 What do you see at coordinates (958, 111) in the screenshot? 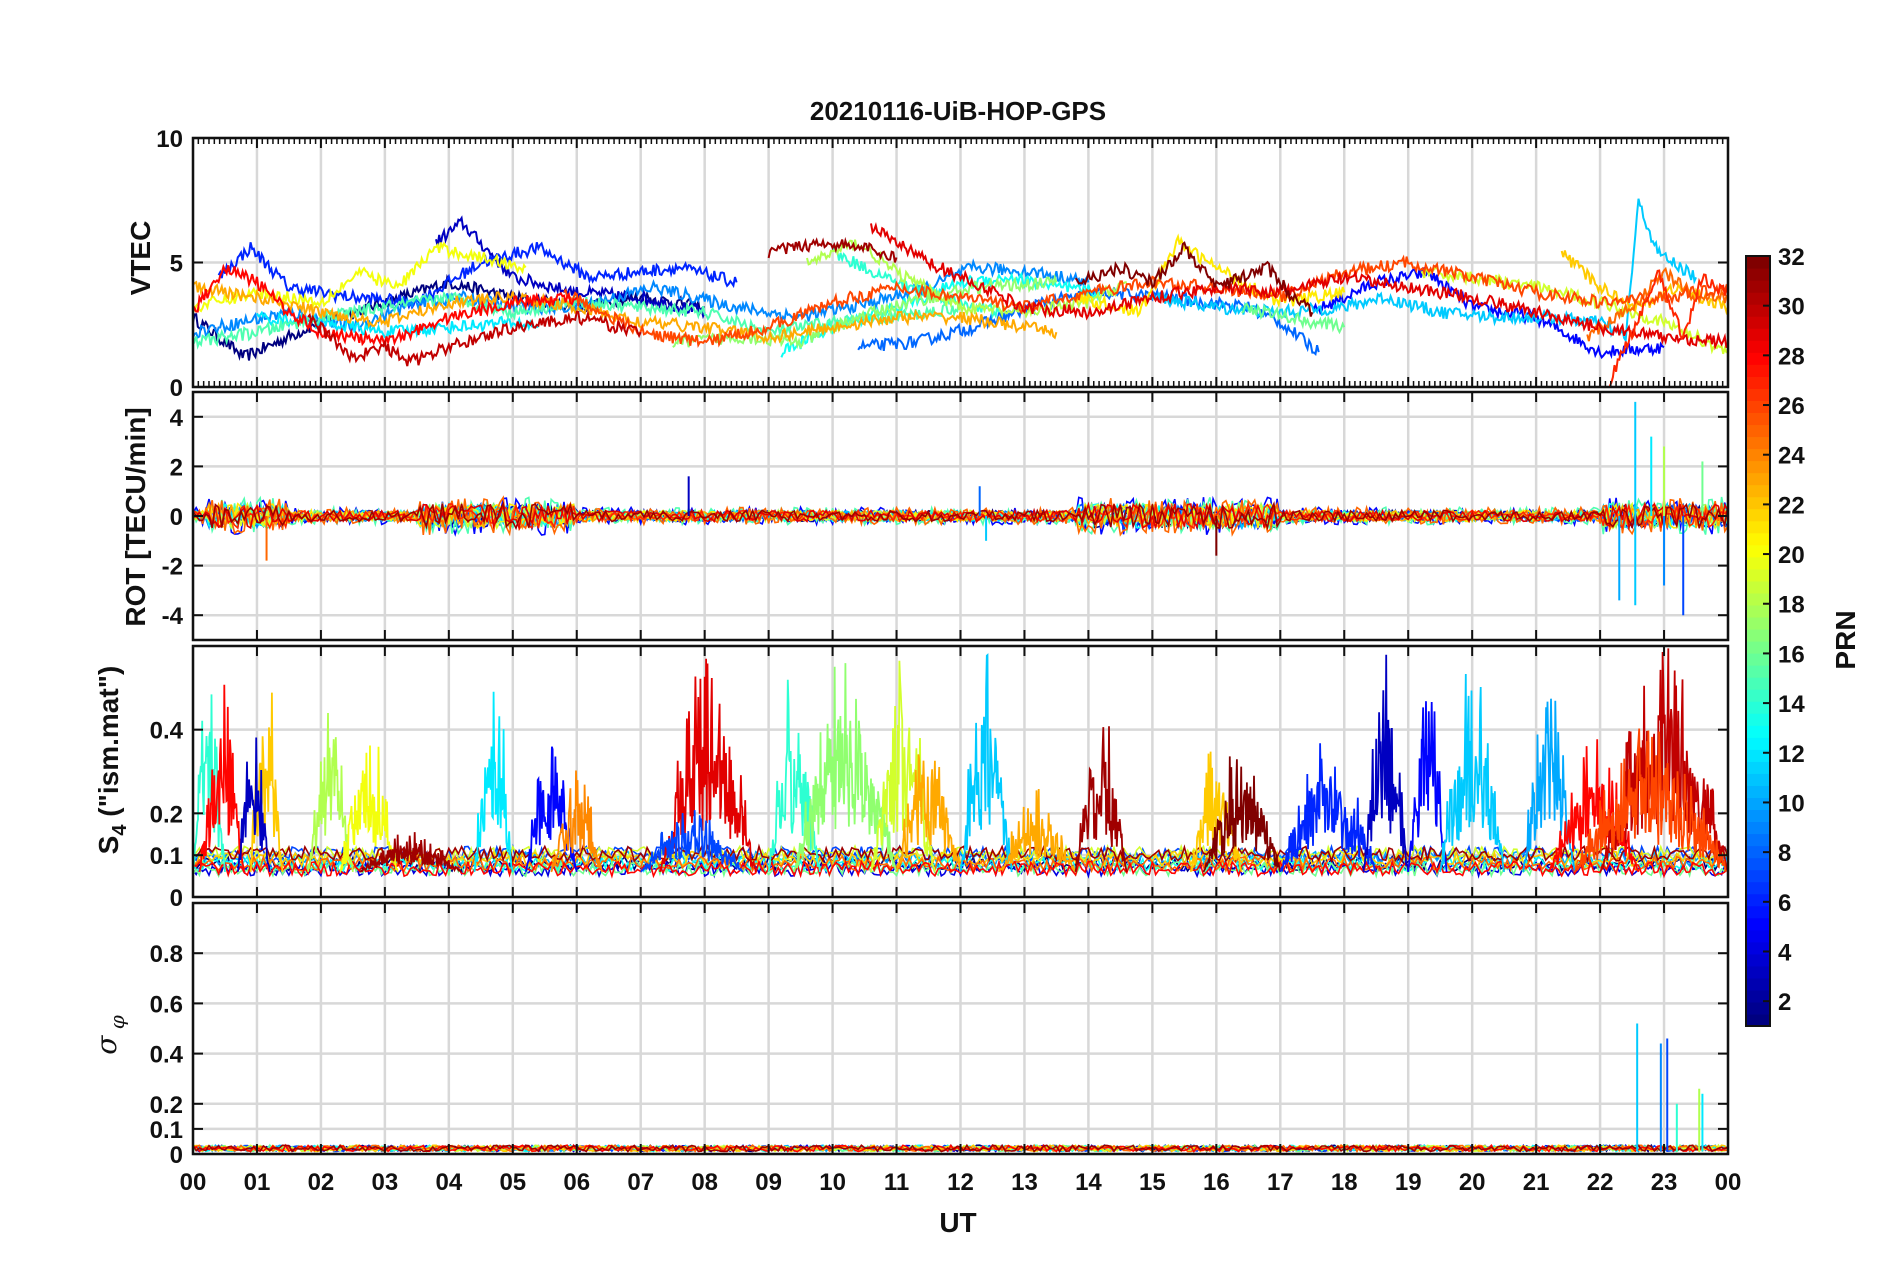
I see `chart-title: 20210116-UiB-HOP-GPS` at bounding box center [958, 111].